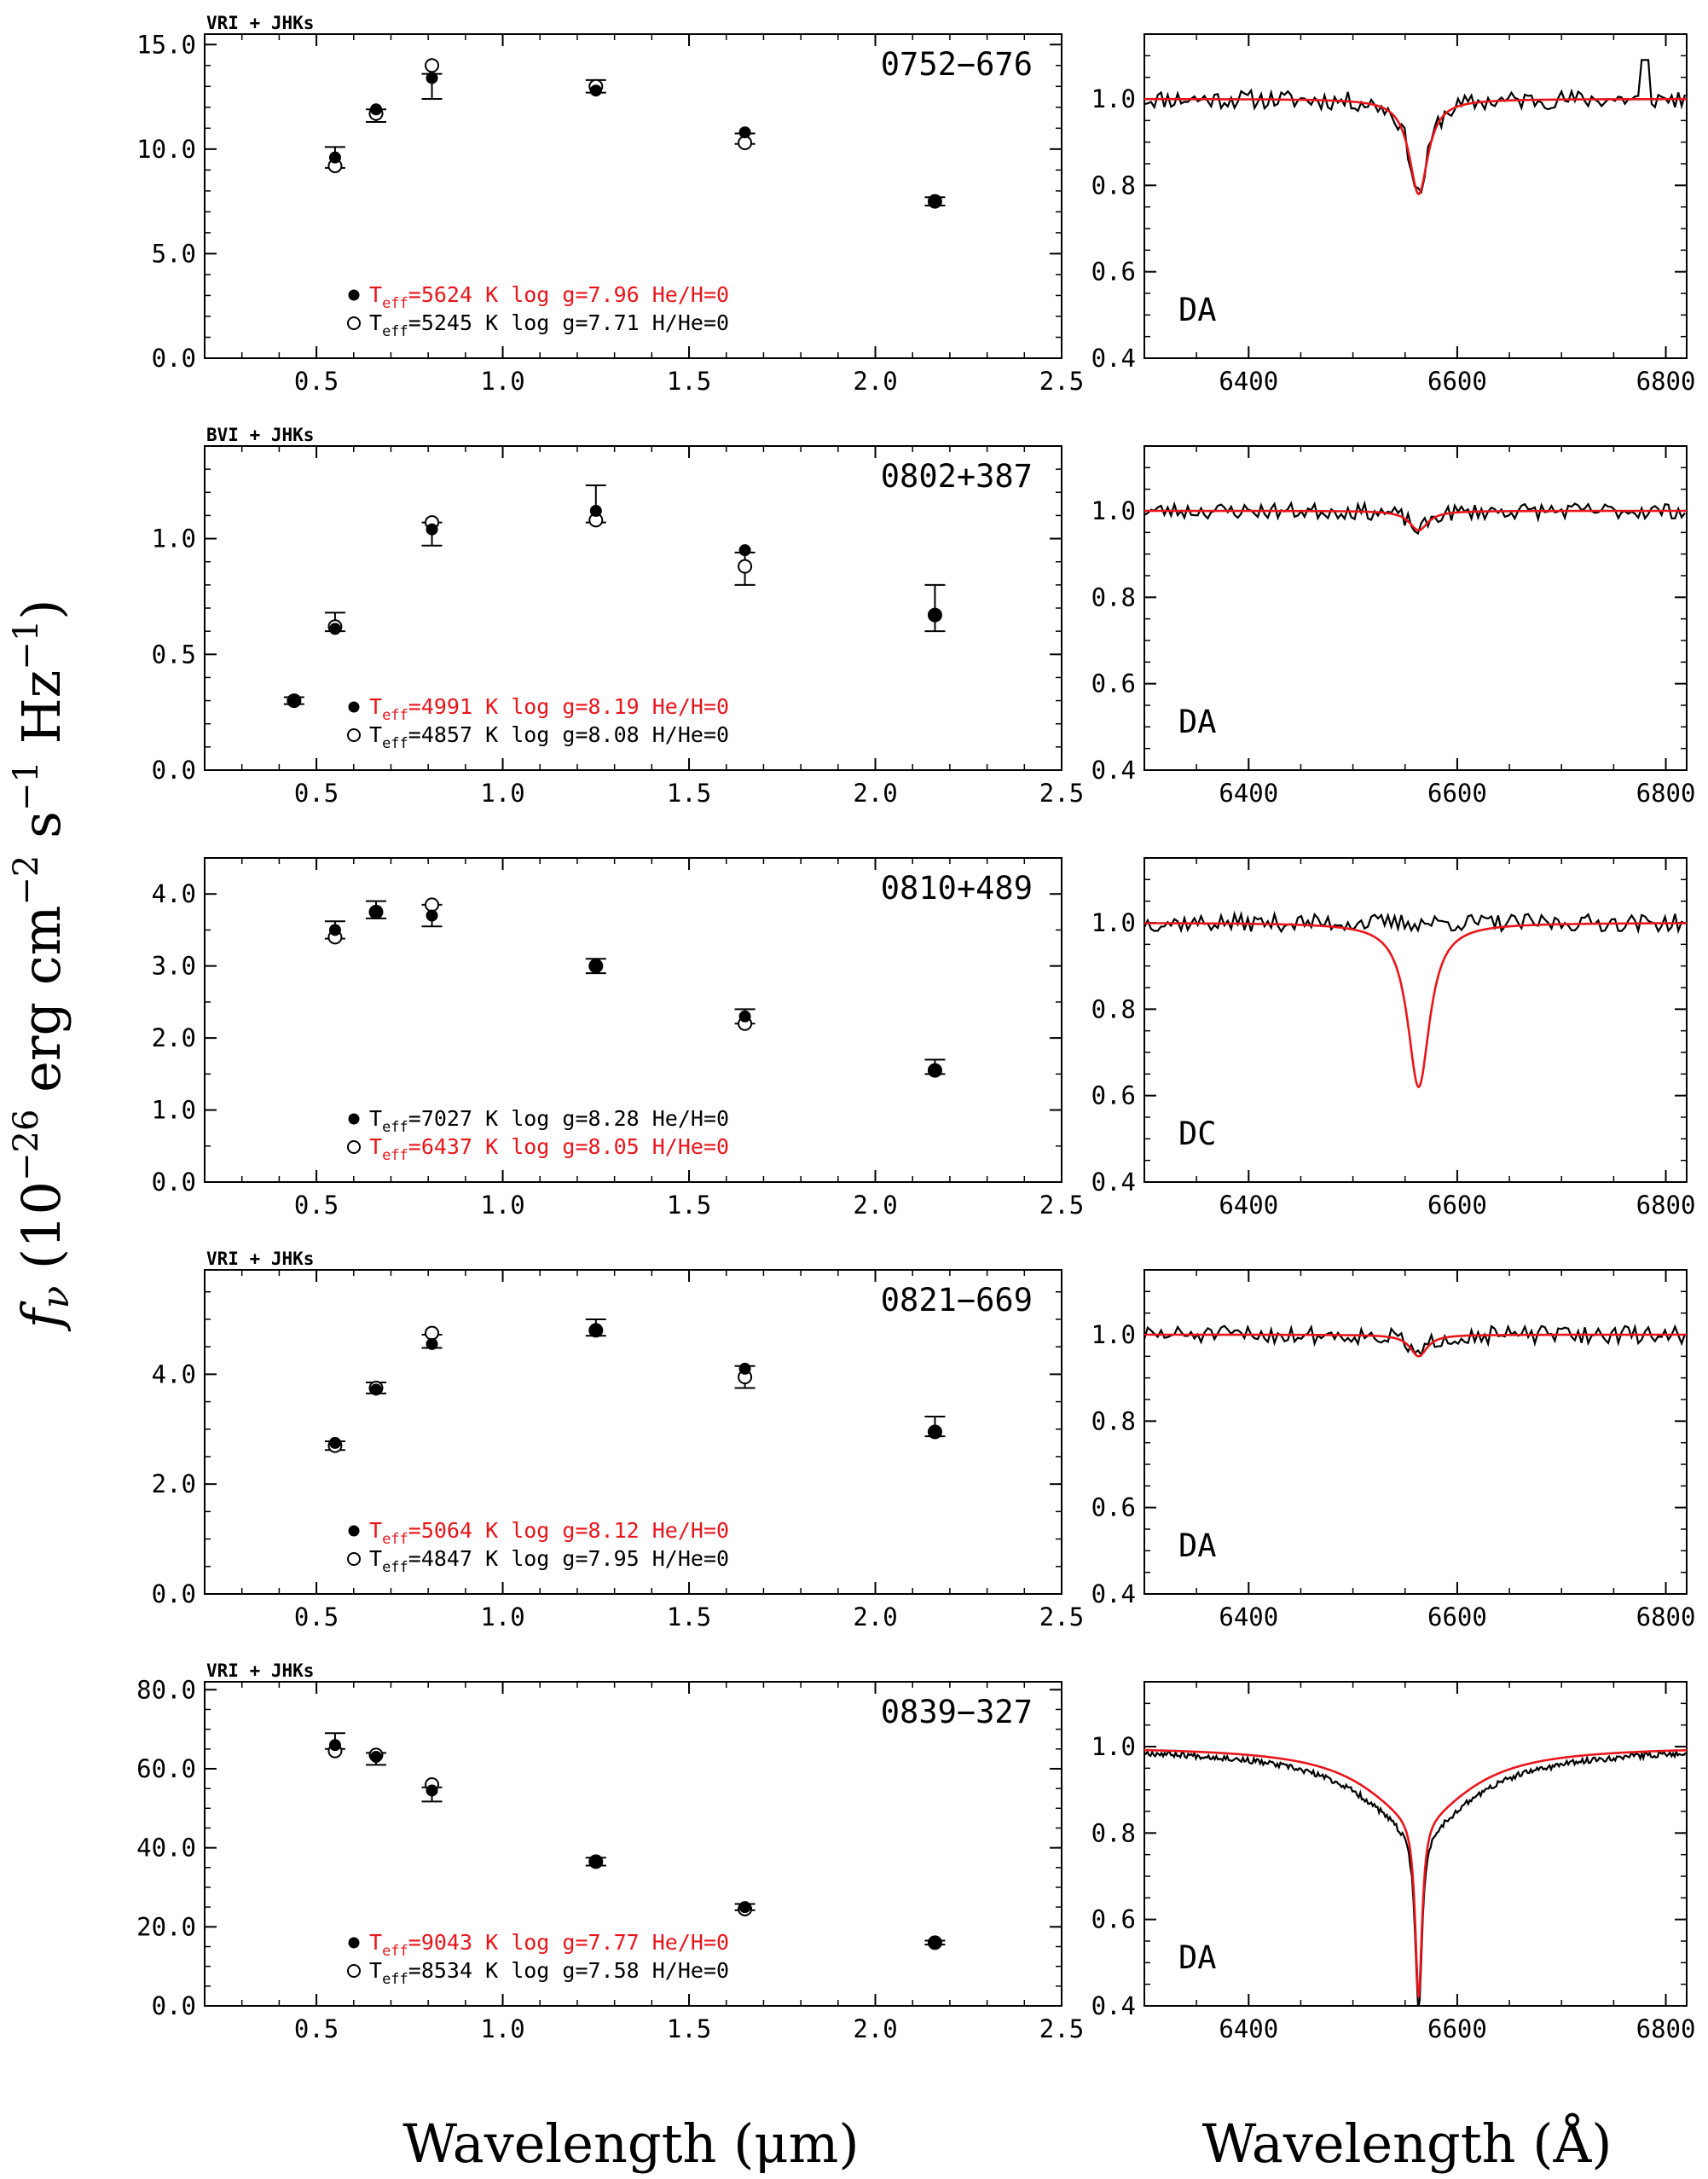  What do you see at coordinates (166, 1849) in the screenshot?
I see `y-tick-label: 40.0` at bounding box center [166, 1849].